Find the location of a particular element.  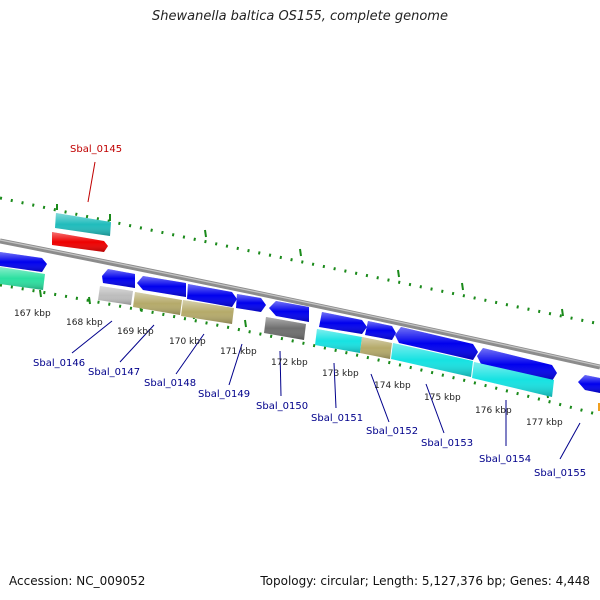

gene-label-sbal-0152: Sbal_0152 is located at coordinates (392, 431).